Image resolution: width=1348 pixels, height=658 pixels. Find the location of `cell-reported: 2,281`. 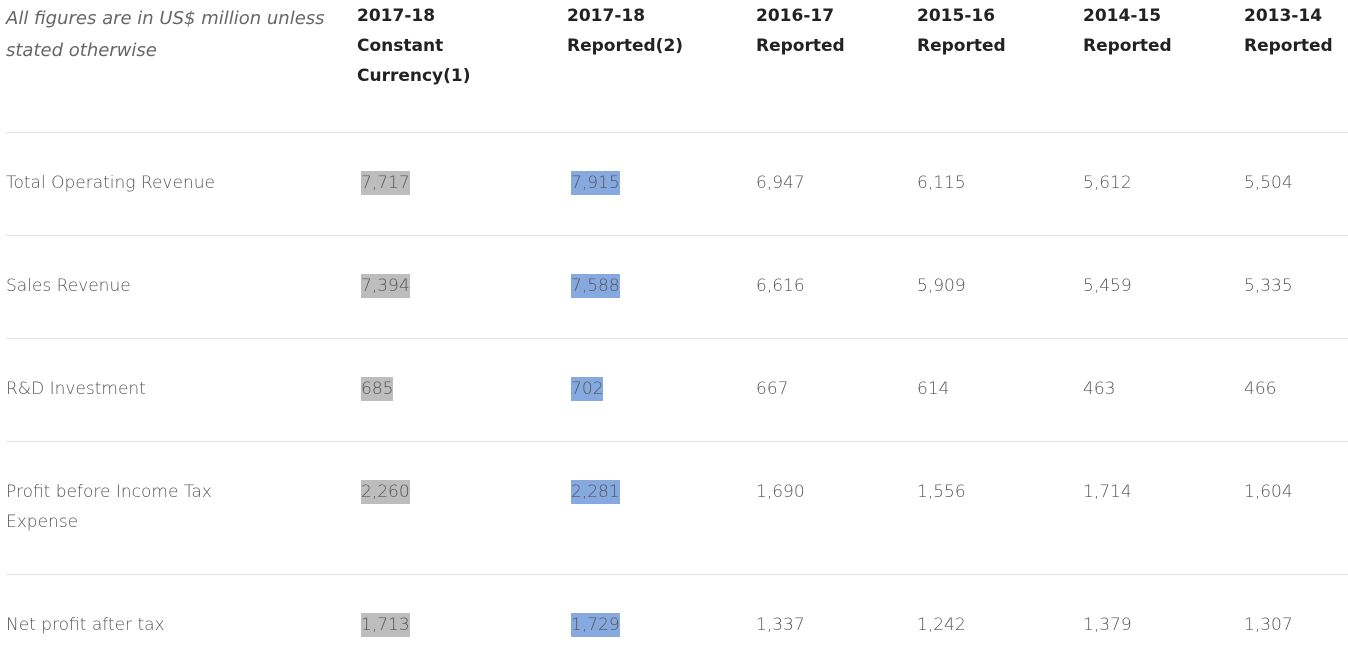

cell-reported: 2,281 is located at coordinates (595, 492).